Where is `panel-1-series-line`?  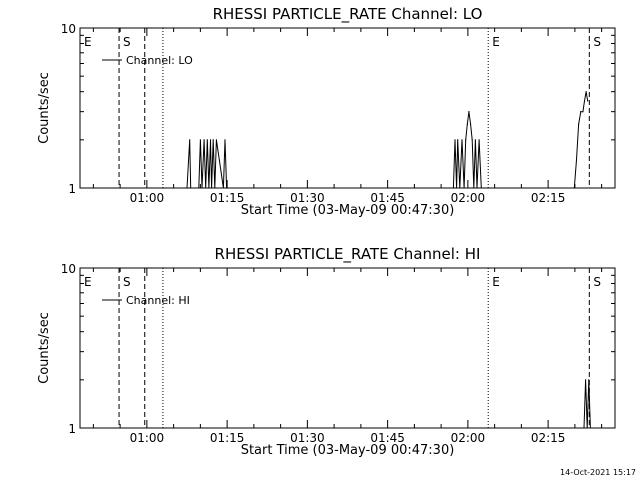
panel-1-series-line is located at coordinates (387, 140).